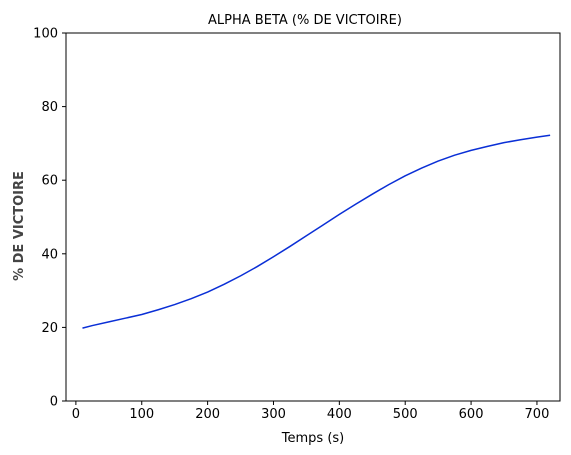 The image size is (571, 455). What do you see at coordinates (49, 218) in the screenshot?
I see `y-axis-ticks: 0 20 40 60 80 100` at bounding box center [49, 218].